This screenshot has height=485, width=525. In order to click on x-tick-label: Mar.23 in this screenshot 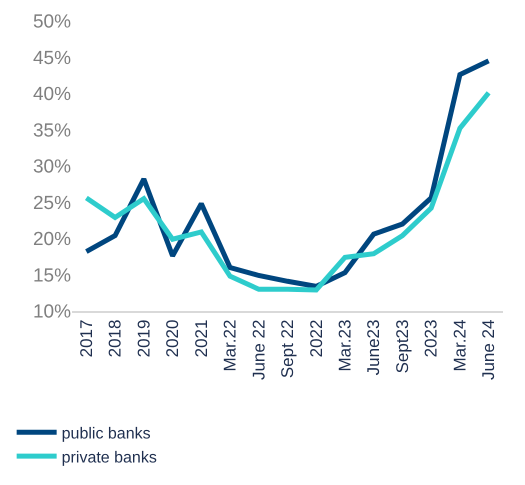, I will do `click(344, 346)`.